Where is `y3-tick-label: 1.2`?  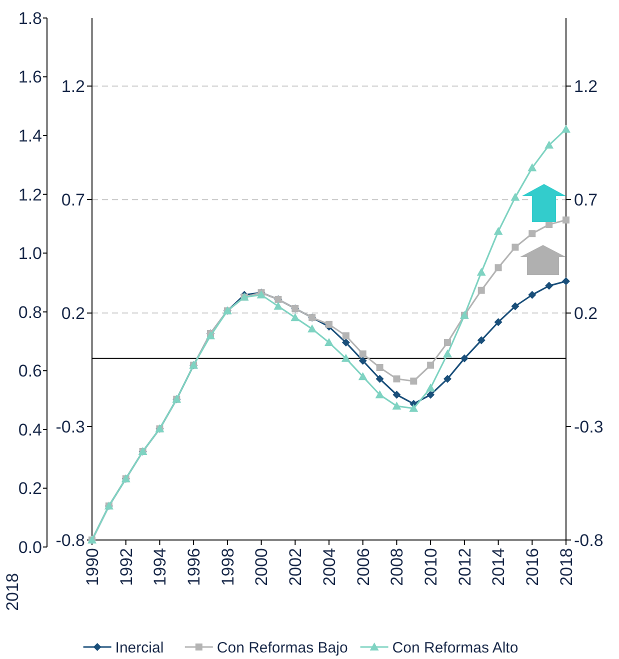
y3-tick-label: 1.2 is located at coordinates (30, 194).